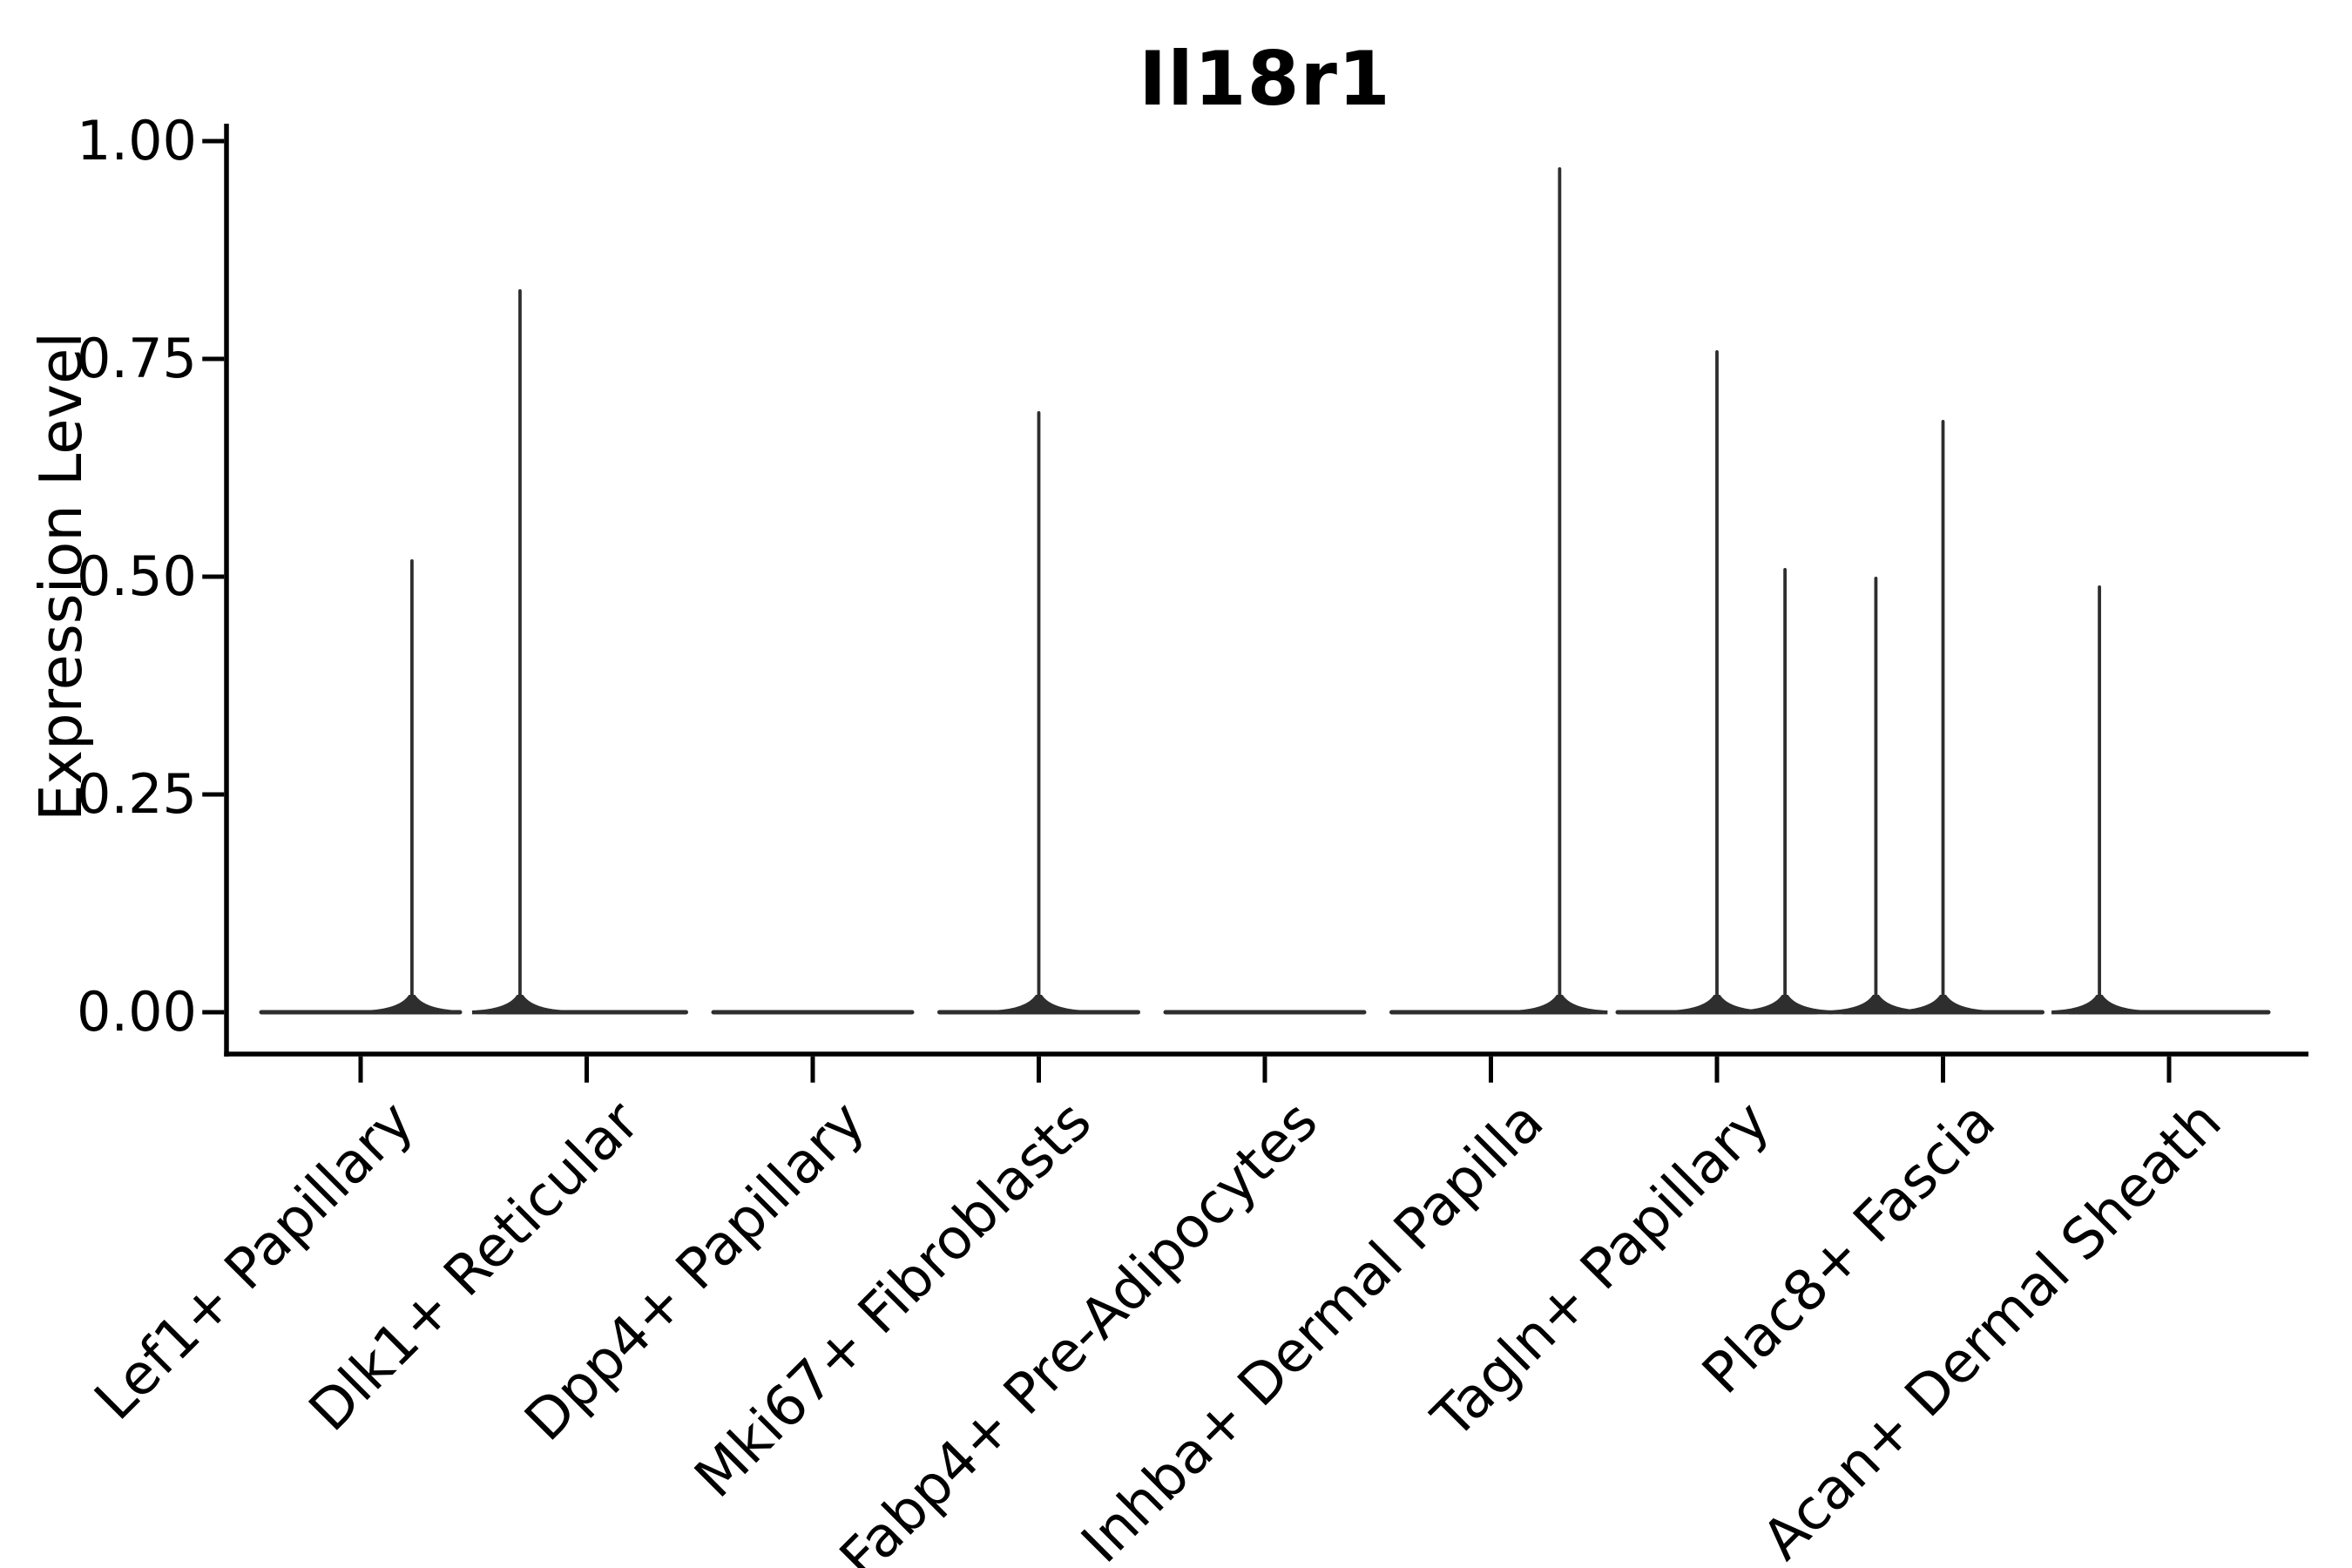  I want to click on y-tick-label: 0.25, so click(136, 794).